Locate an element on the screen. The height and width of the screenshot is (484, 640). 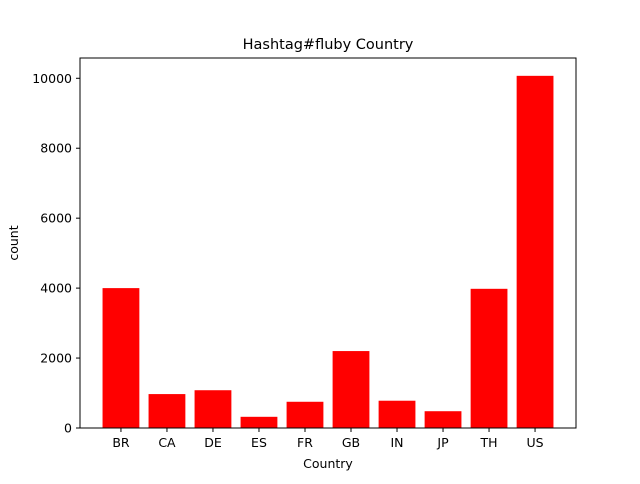
x-tick-label: BR is located at coordinates (121, 442).